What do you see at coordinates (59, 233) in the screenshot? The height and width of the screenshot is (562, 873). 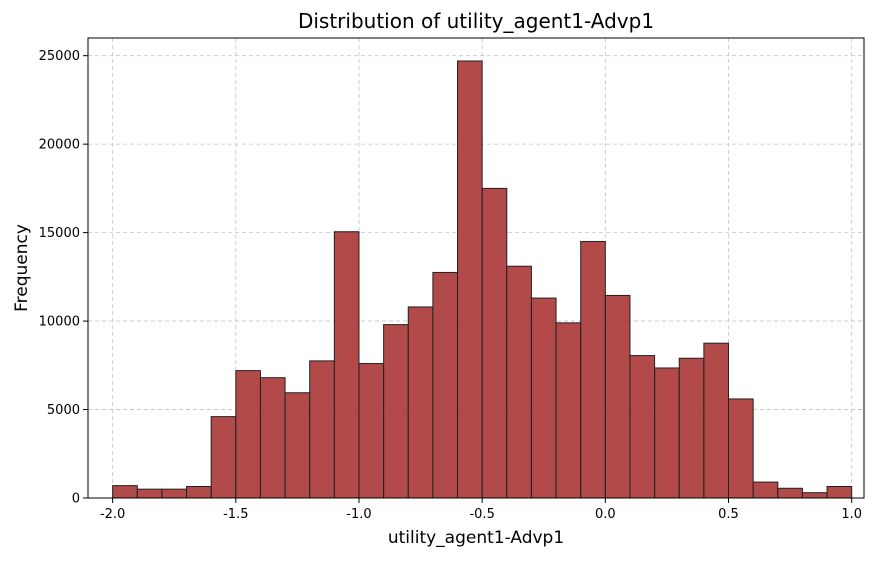 I see `y-tick-label: 15000` at bounding box center [59, 233].